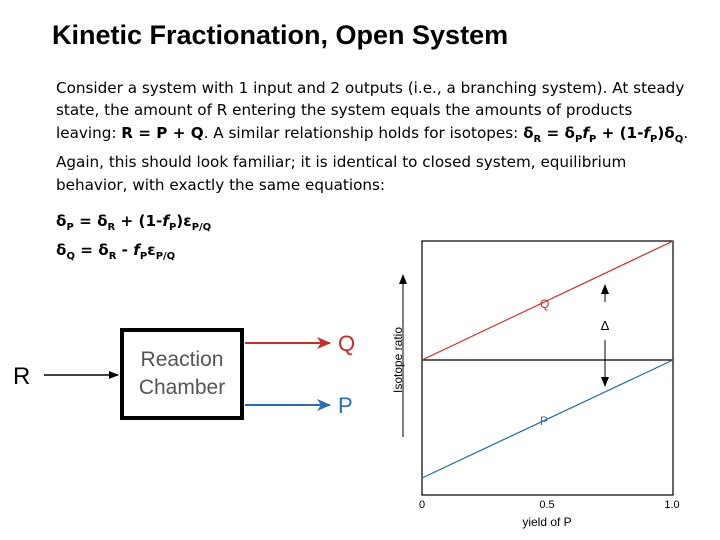 This screenshot has height=540, width=720. What do you see at coordinates (546, 505) in the screenshot?
I see `x-tick-0-5: 0.5` at bounding box center [546, 505].